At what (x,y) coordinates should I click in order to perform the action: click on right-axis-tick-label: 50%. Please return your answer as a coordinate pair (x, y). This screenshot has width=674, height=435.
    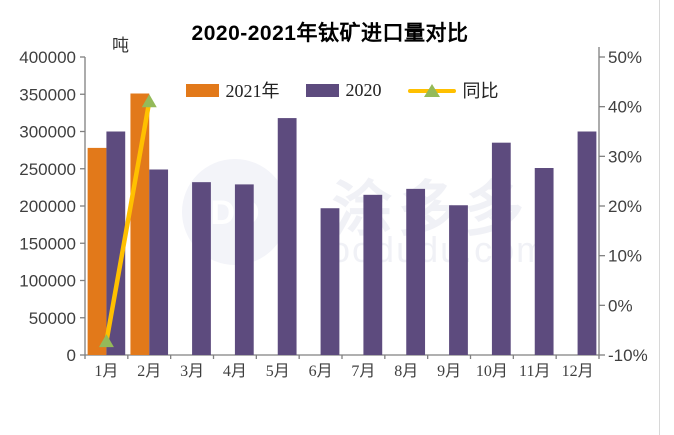
    Looking at the image, I should click on (625, 57).